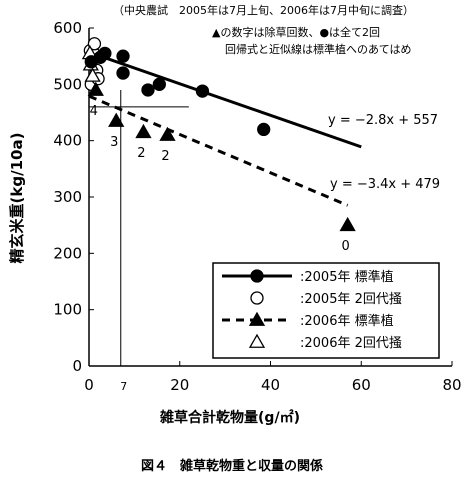 The width and height of the screenshot is (464, 485). Describe the element at coordinates (318, 49) in the screenshot. I see `annotation-line-2: 回帰式と近似線は標準植へのあてはめ` at that location.